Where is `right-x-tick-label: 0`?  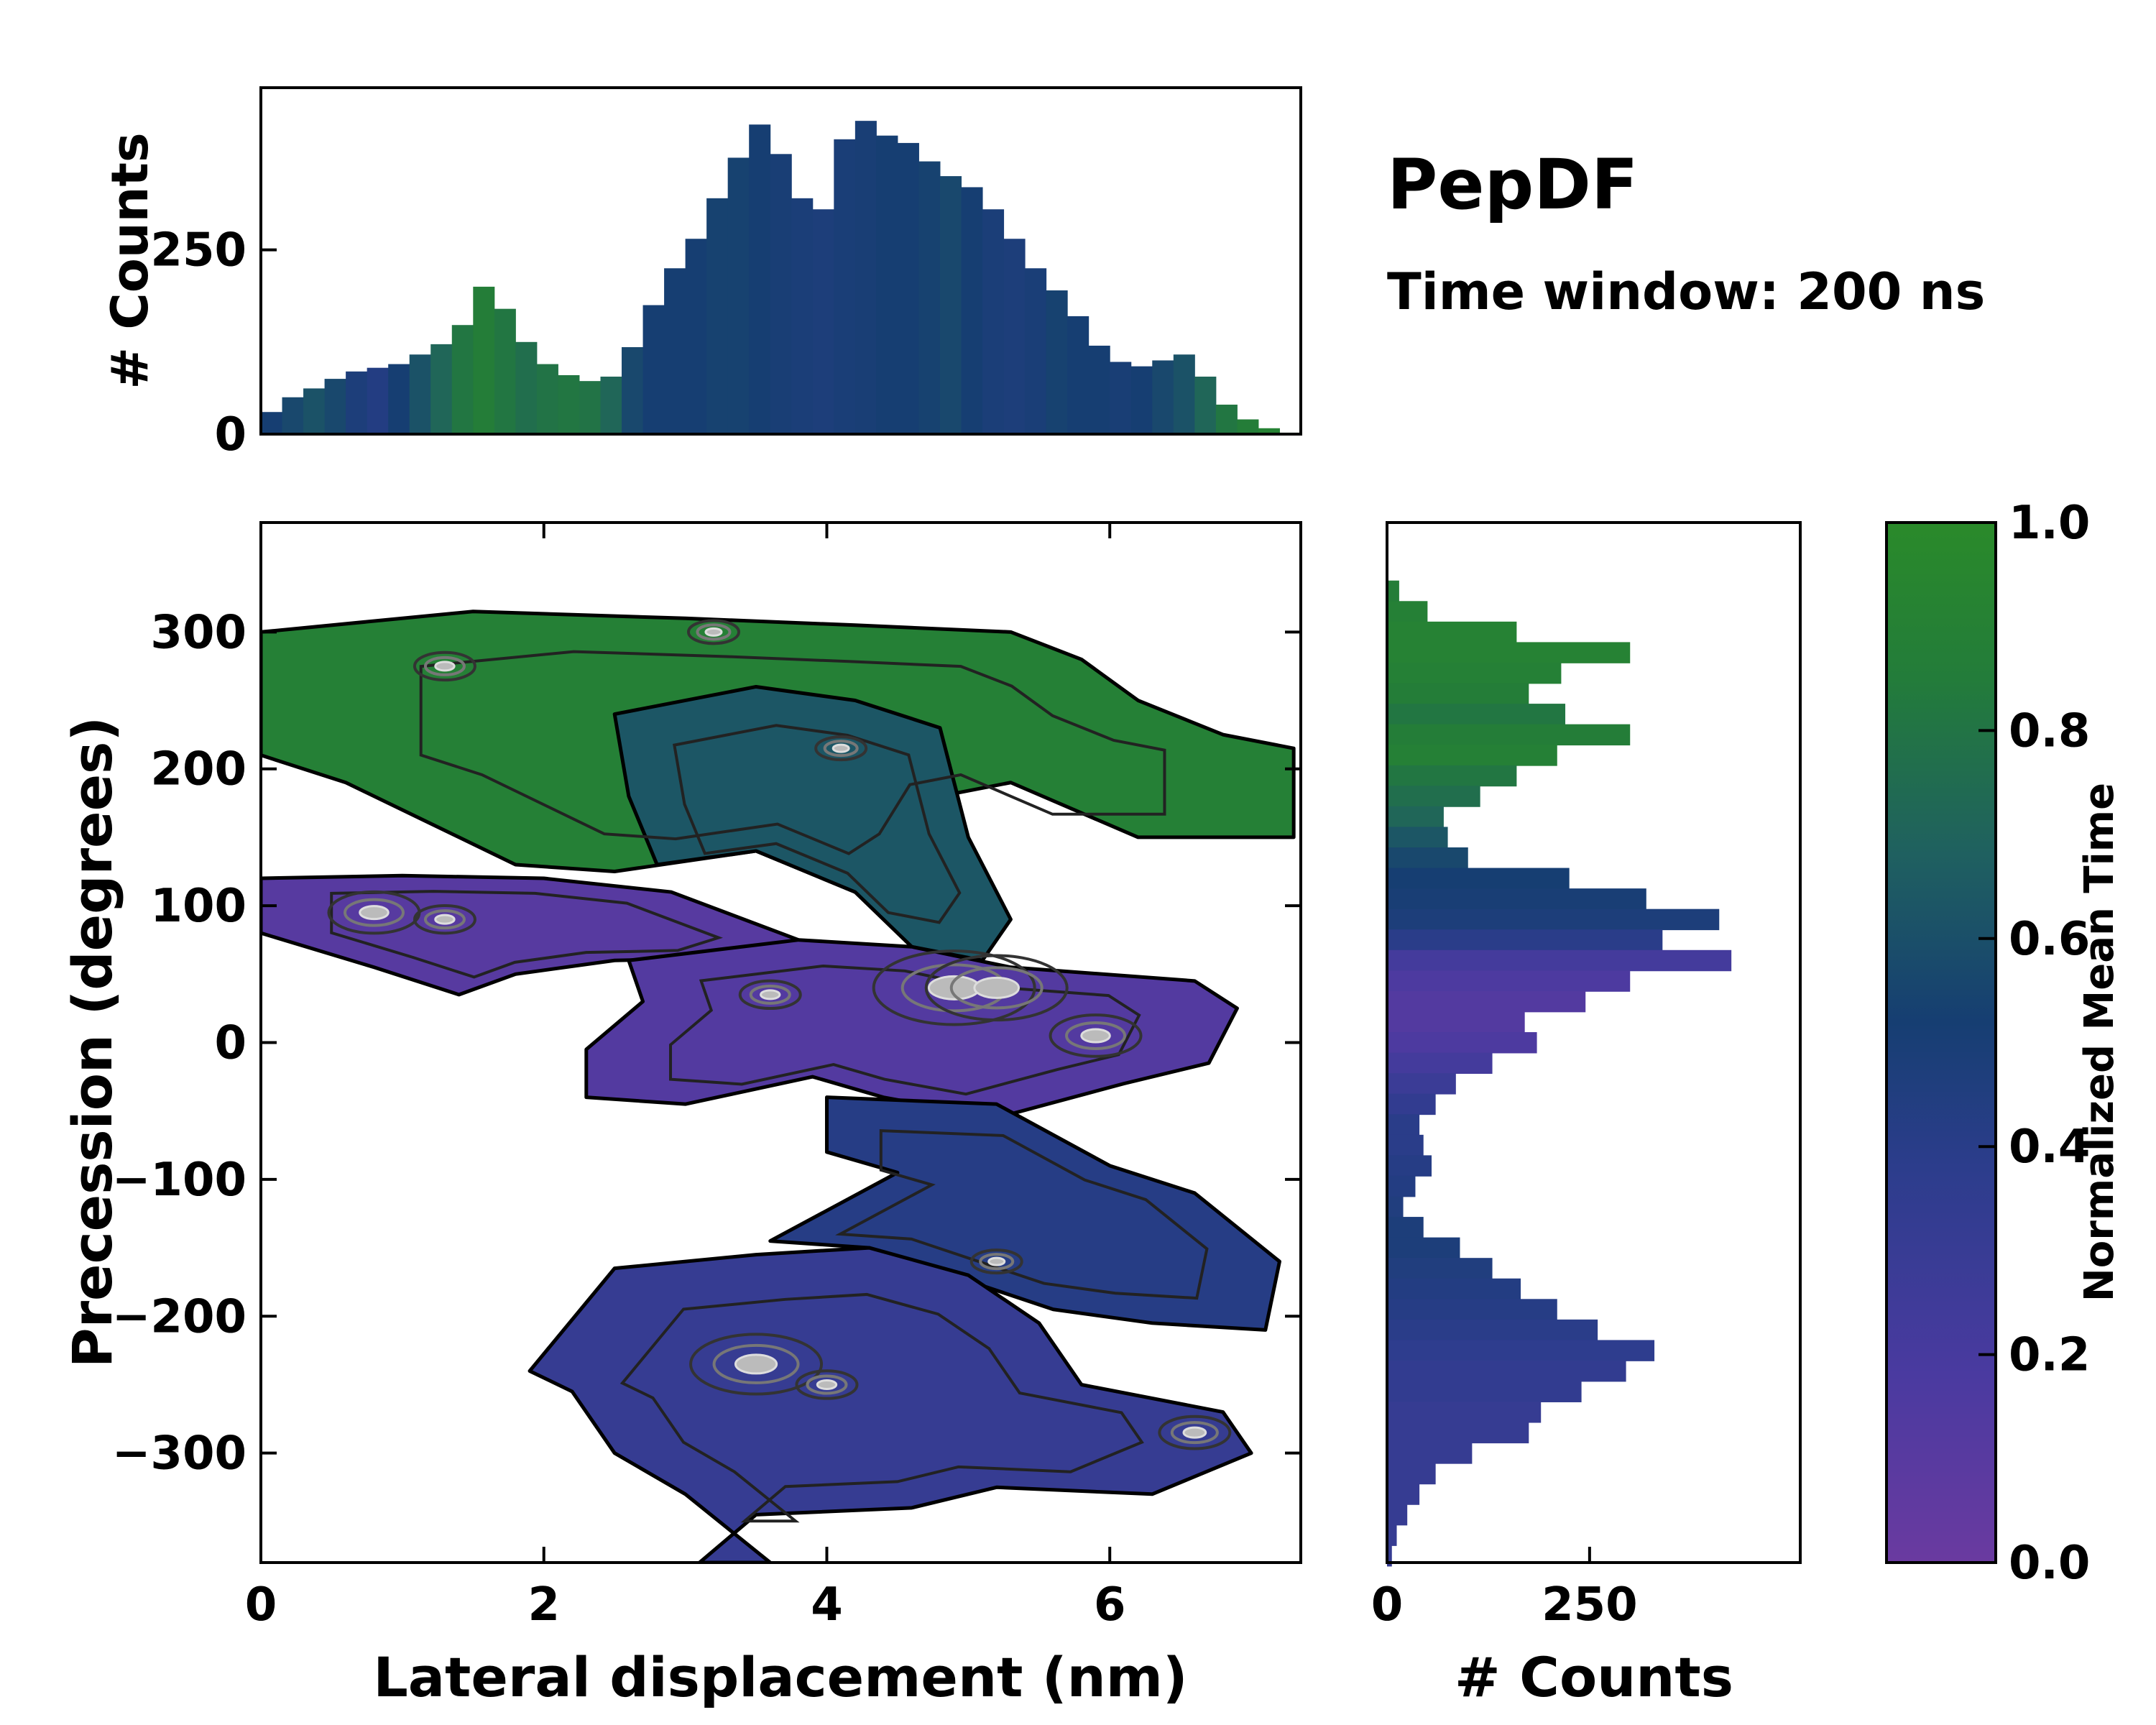 right-x-tick-label: 0 is located at coordinates (1387, 1605).